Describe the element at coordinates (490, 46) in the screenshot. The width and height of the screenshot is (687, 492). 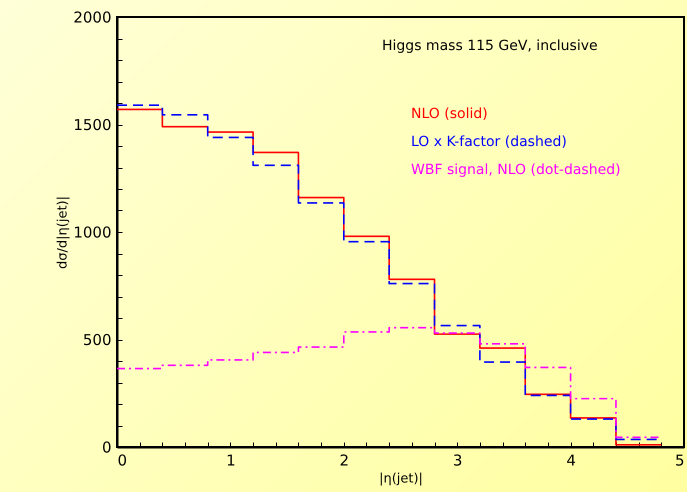
I see `annotation: Higgs mass 115 GeV, inclusive` at that location.